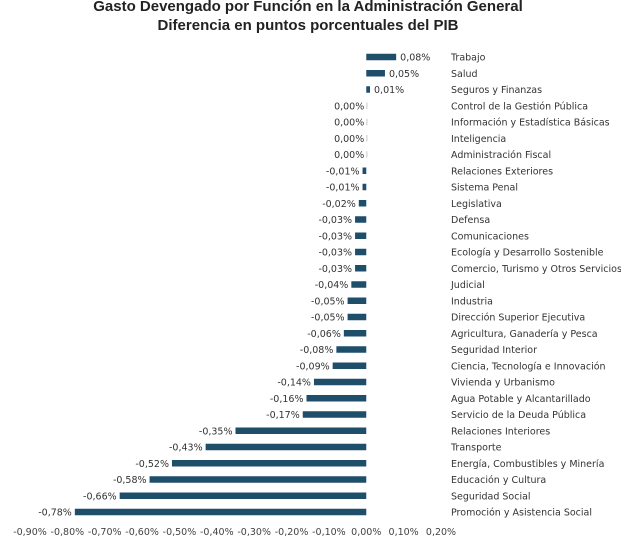 The image size is (621, 555). I want to click on category-label: Defensa, so click(470, 220).